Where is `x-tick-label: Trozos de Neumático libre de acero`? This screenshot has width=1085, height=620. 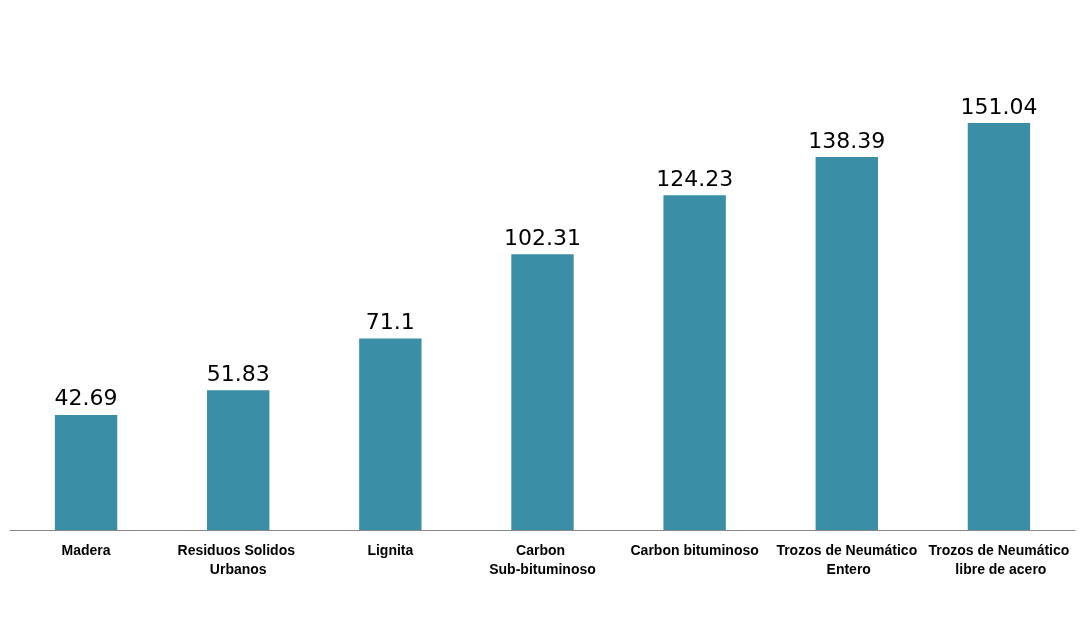
x-tick-label: Trozos de Neumático libre de acero is located at coordinates (999, 559).